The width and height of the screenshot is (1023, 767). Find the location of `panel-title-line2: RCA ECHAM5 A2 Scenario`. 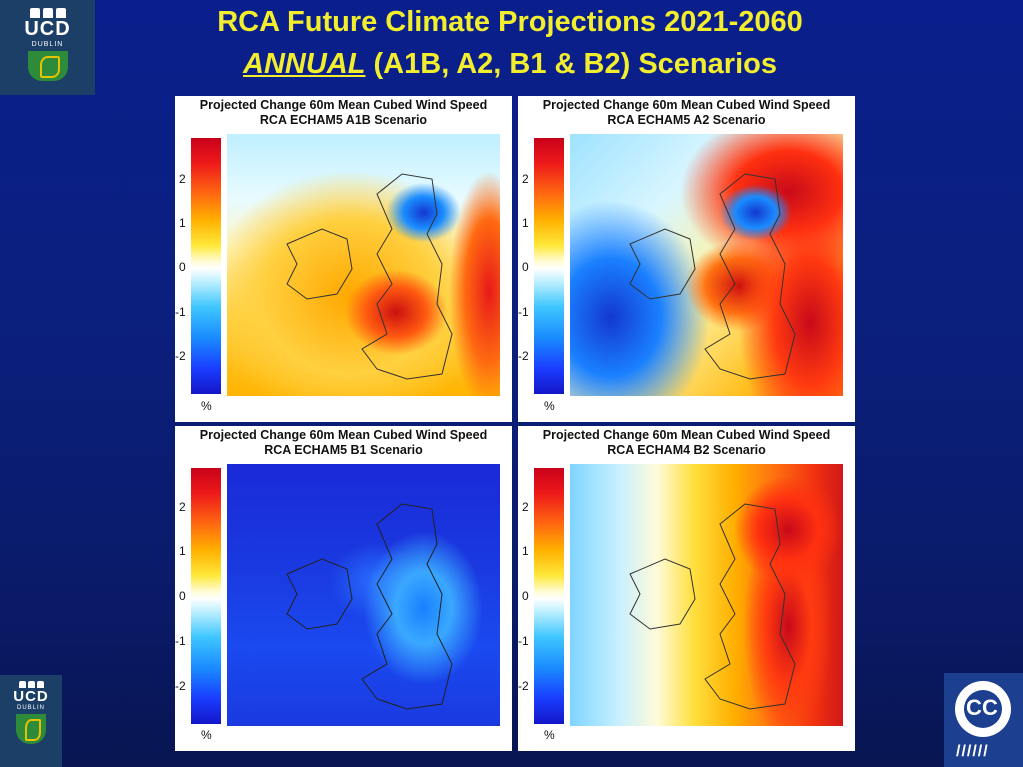

panel-title-line2: RCA ECHAM5 A2 Scenario is located at coordinates (686, 120).